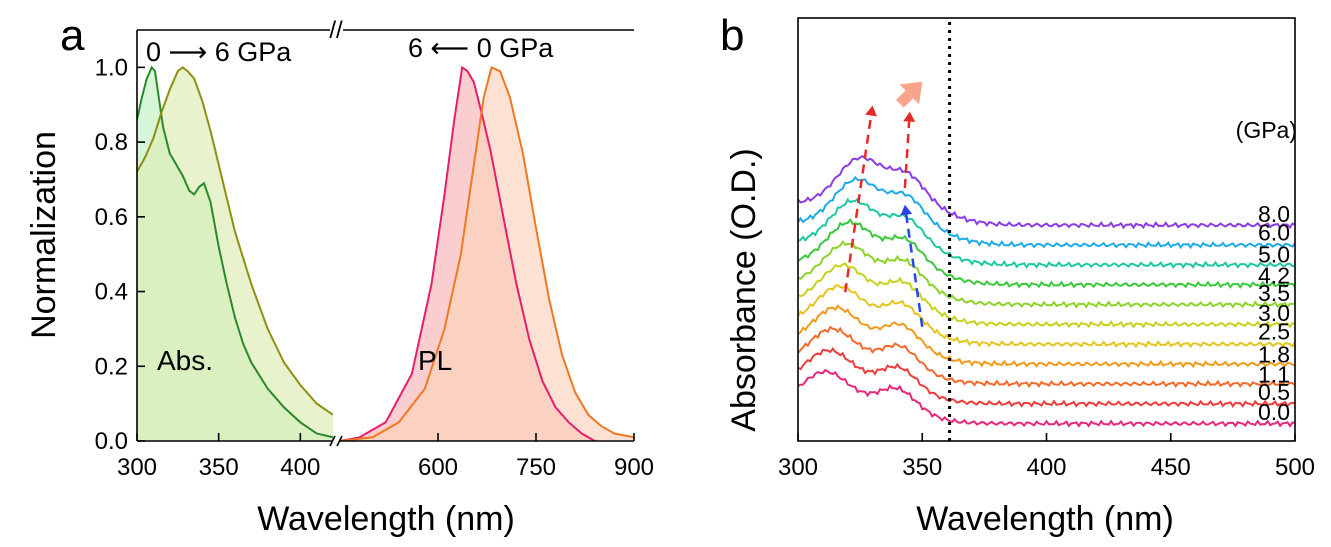 The width and height of the screenshot is (1331, 547). I want to click on panel-a-y-tick-label: 0.6, so click(111, 217).